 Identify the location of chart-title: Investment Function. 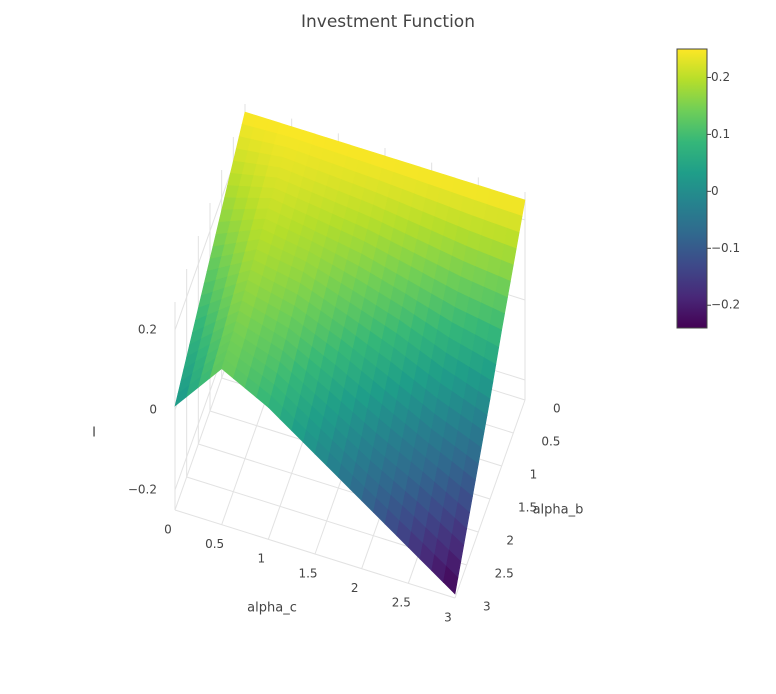
(388, 22).